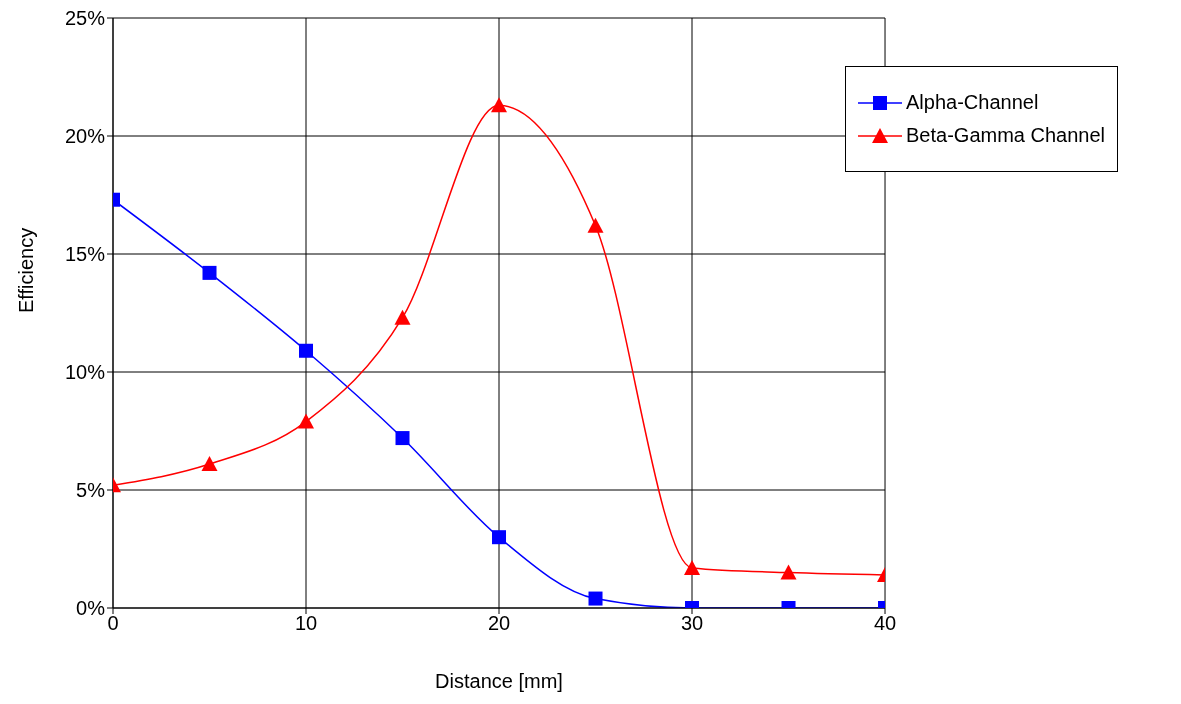  What do you see at coordinates (1005, 135) in the screenshot?
I see `legend-label: Beta-Gamma Channel` at bounding box center [1005, 135].